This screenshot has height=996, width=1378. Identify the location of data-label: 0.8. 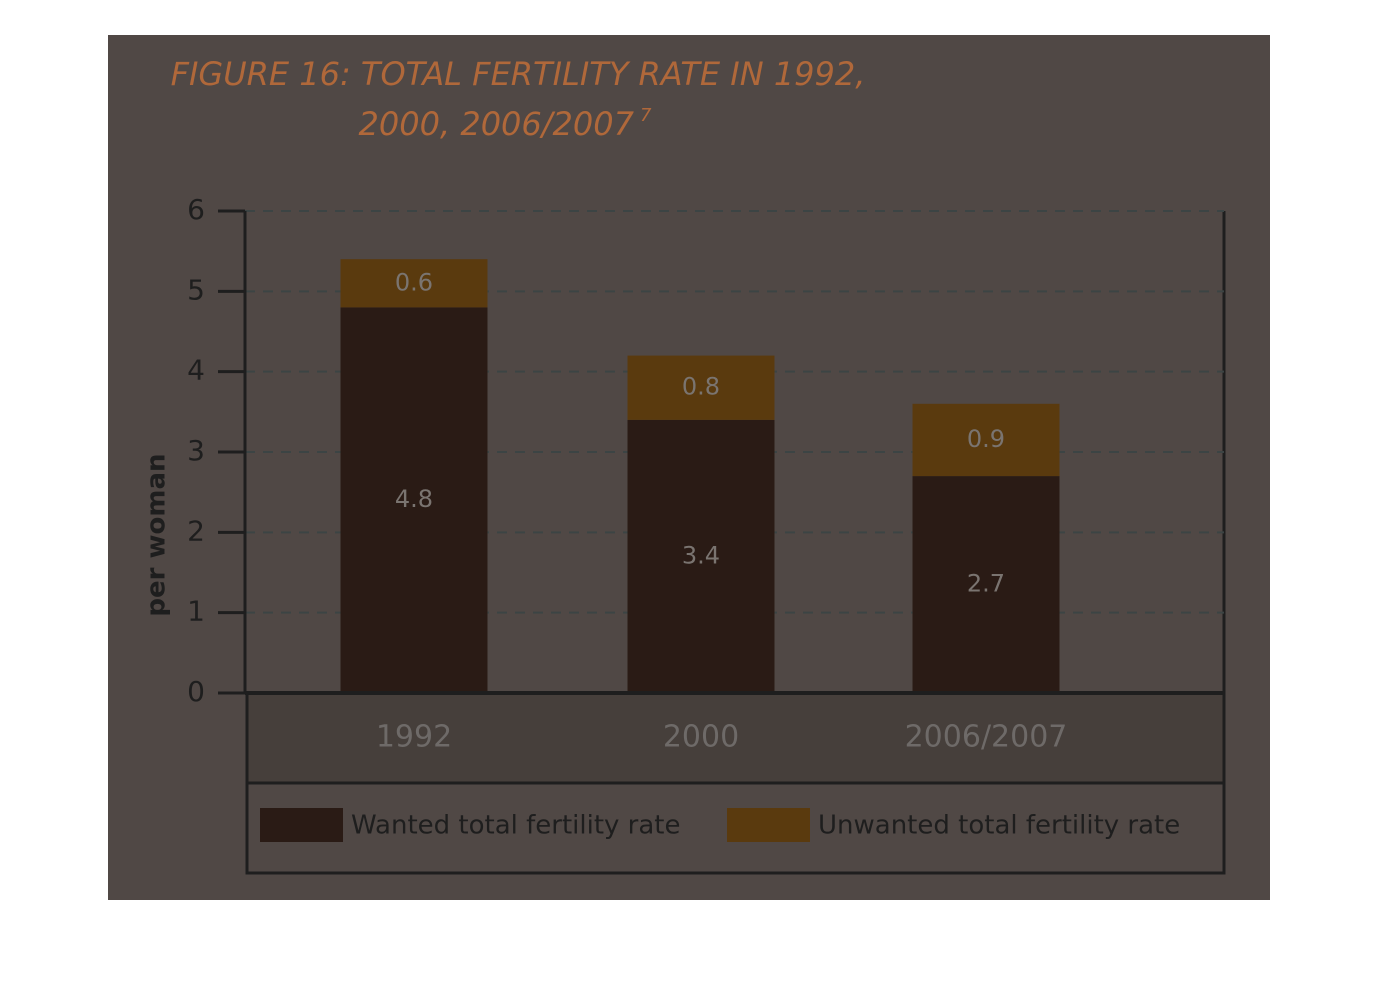
(701, 387).